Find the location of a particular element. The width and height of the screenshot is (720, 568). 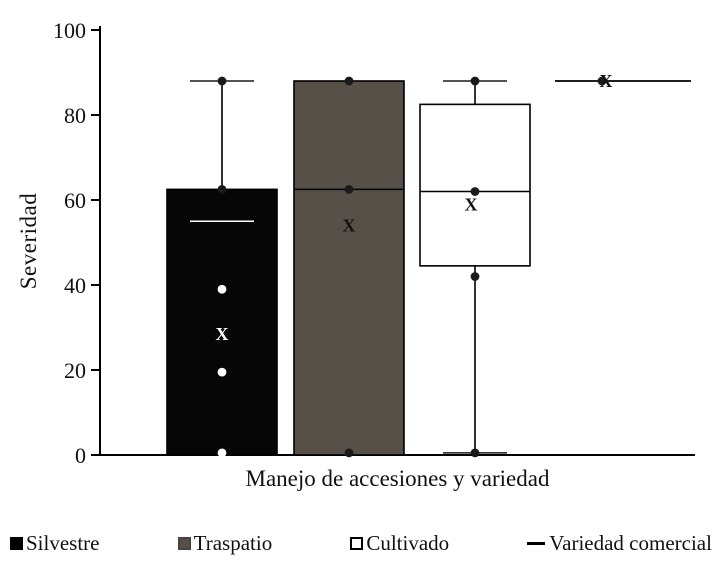

box-cultivado is located at coordinates (475, 185).